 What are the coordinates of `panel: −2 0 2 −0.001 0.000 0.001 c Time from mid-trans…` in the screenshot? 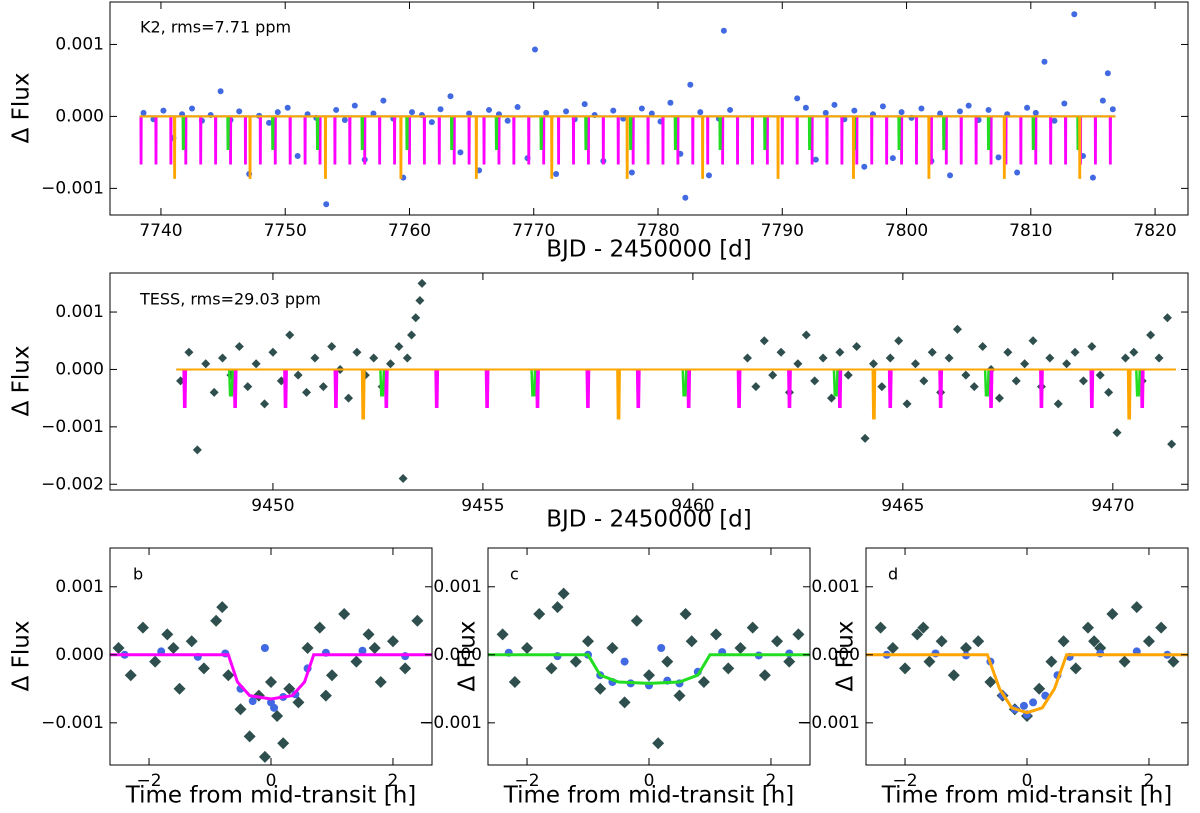 It's located at (615, 678).